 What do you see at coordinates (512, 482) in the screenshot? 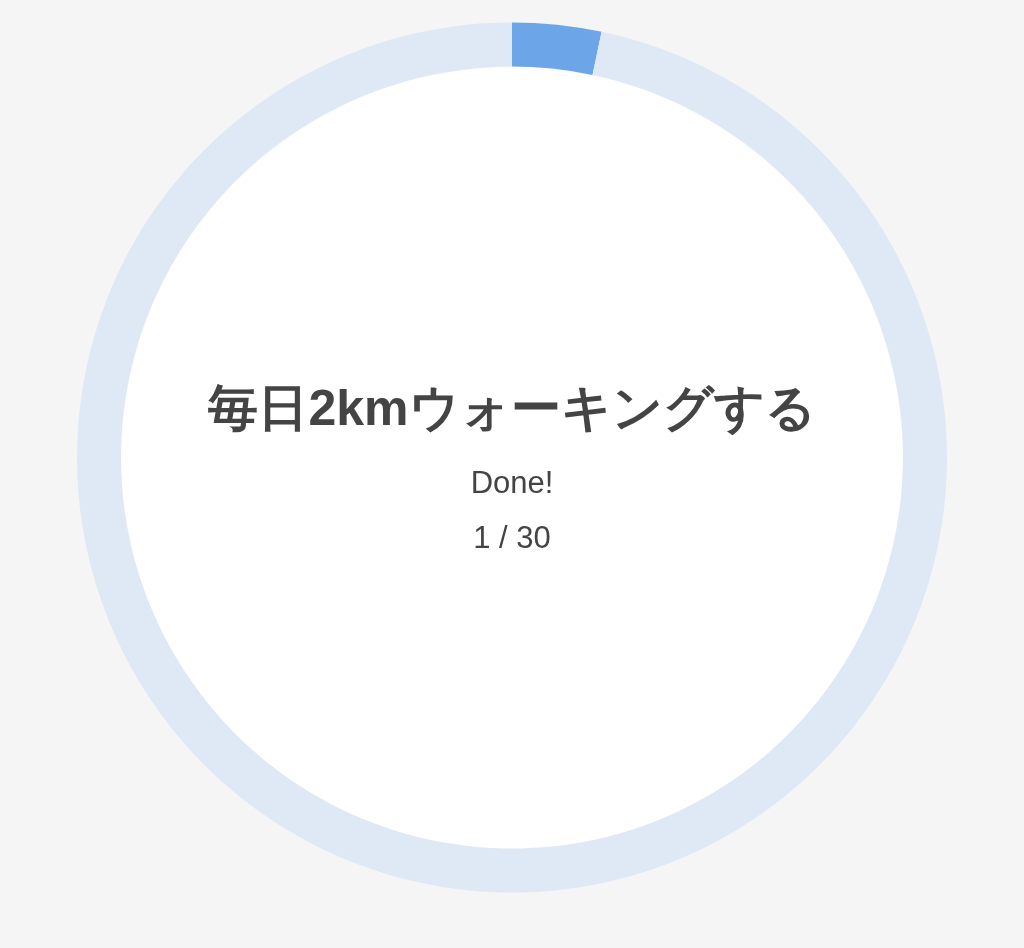
I see `text: Done!` at bounding box center [512, 482].